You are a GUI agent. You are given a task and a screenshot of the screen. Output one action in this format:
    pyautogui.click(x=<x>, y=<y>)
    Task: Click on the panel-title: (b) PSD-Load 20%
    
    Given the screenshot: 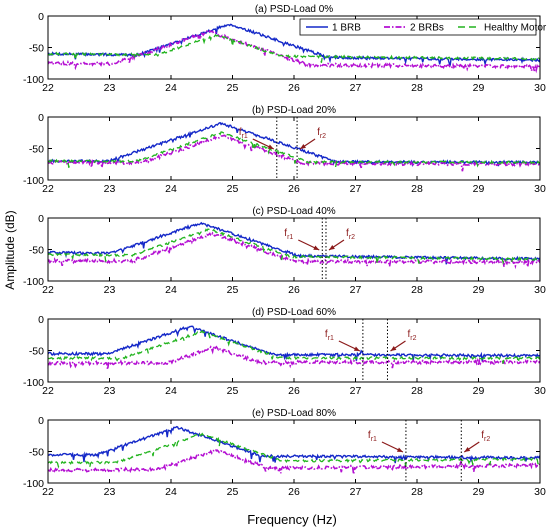 What is the action you would take?
    pyautogui.click(x=294, y=110)
    